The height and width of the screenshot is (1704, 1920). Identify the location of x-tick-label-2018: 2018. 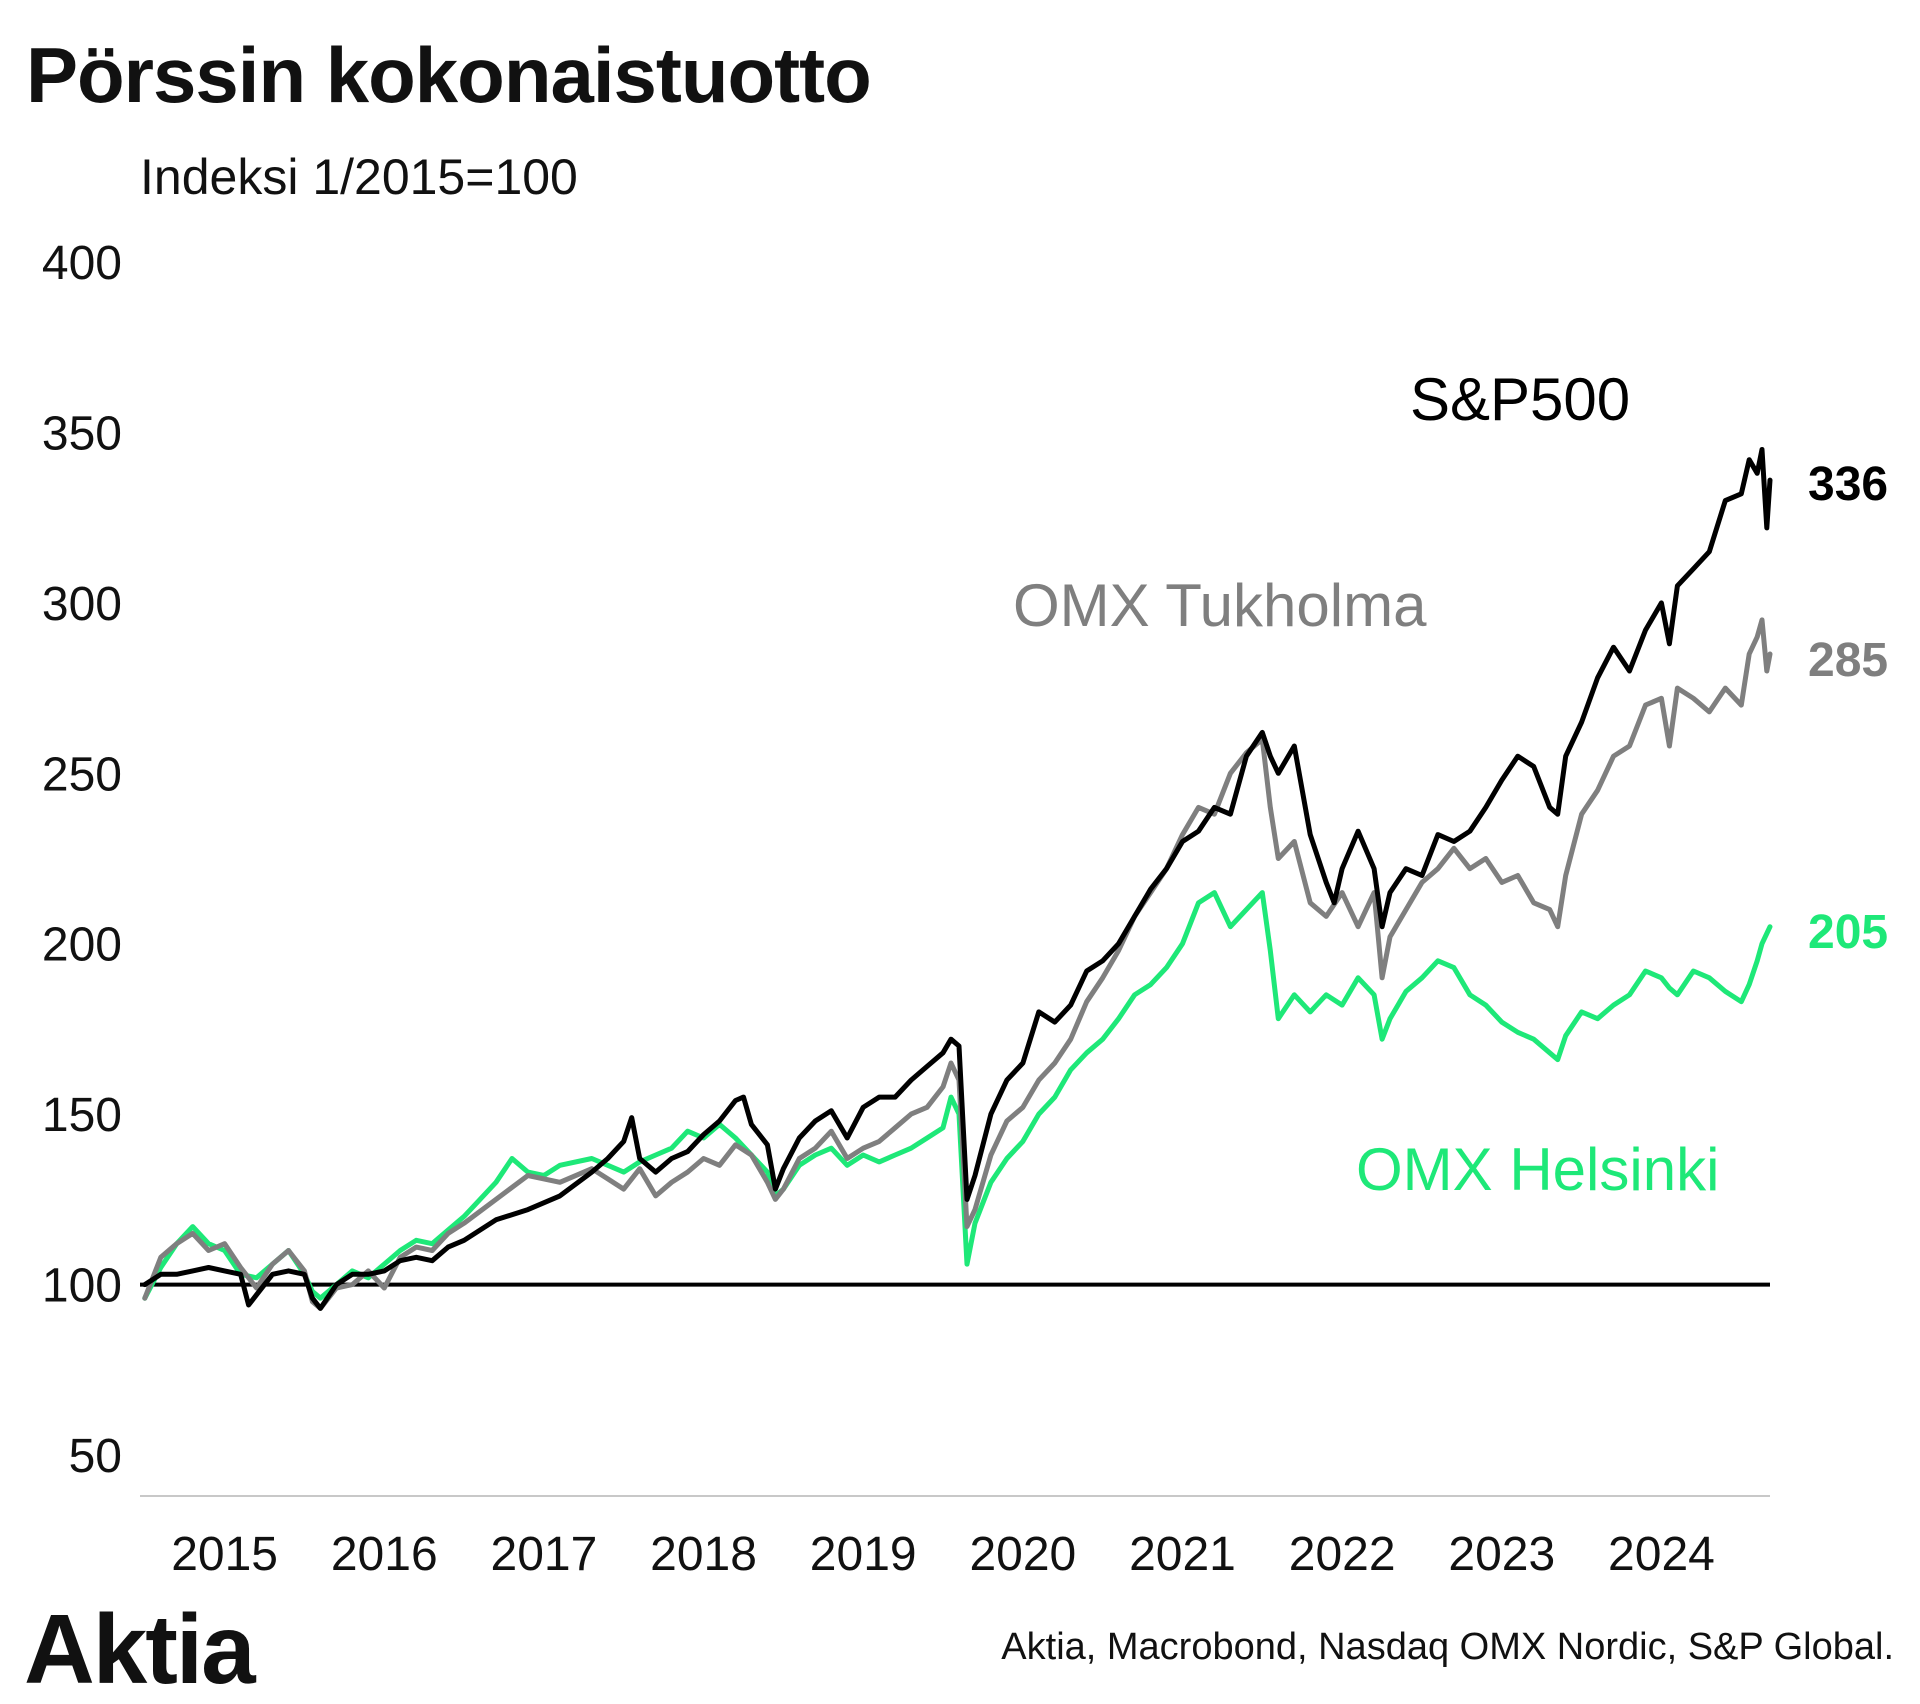
(703, 1554).